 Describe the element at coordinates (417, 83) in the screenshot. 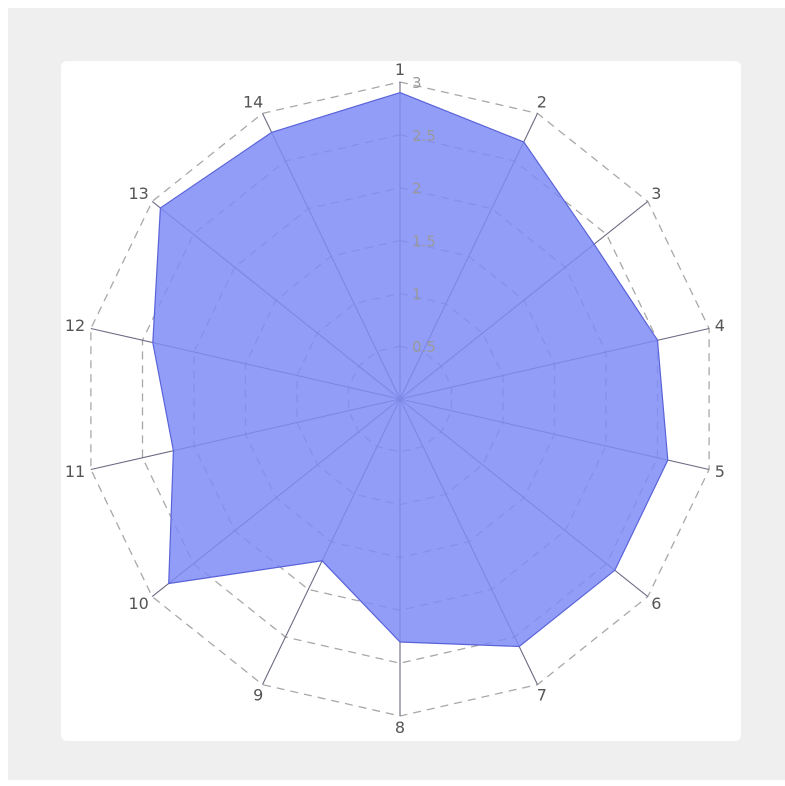

I see `radial-tick-label: 3` at that location.